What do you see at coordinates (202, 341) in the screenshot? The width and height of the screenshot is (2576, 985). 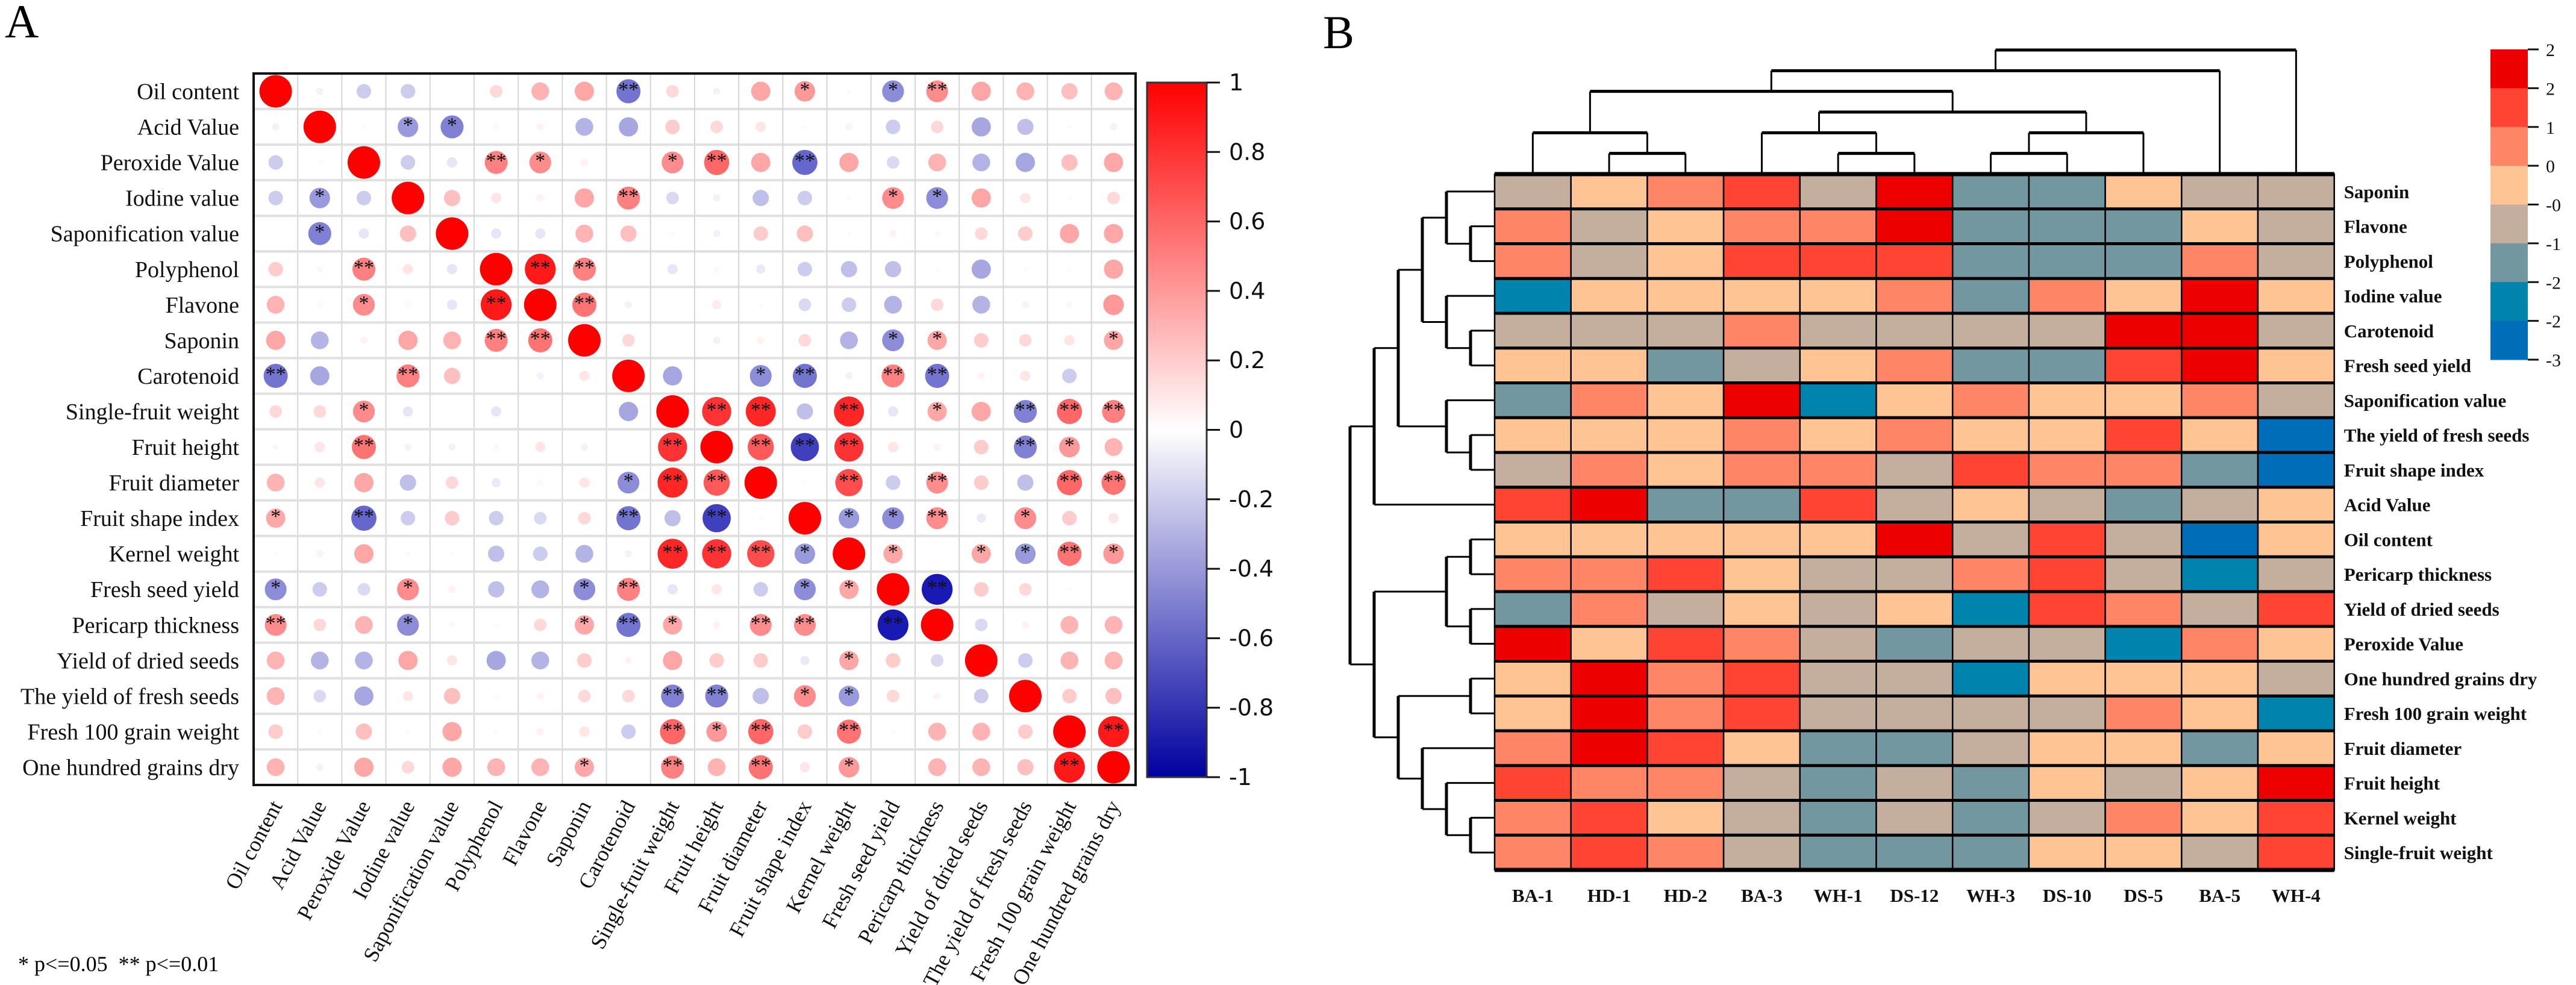 I see `row-label: Saponin` at bounding box center [202, 341].